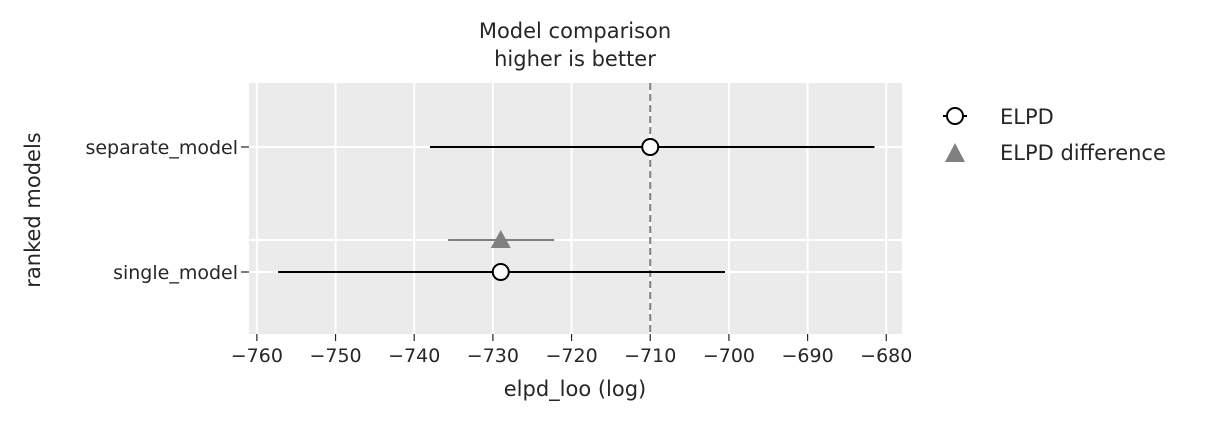  I want to click on x-tick-label: −690, so click(807, 356).